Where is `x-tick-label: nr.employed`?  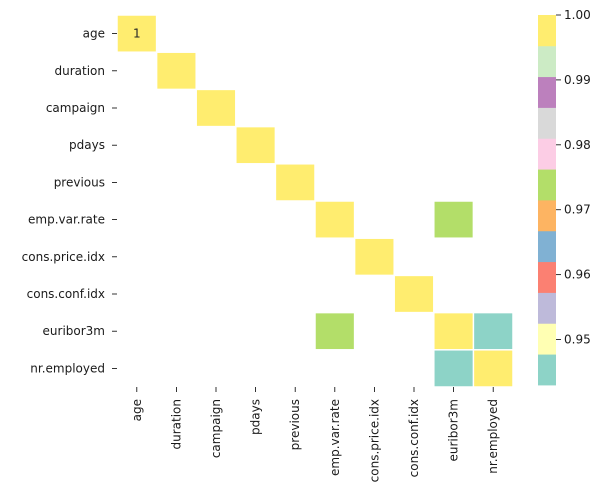 x-tick-label: nr.employed is located at coordinates (493, 436).